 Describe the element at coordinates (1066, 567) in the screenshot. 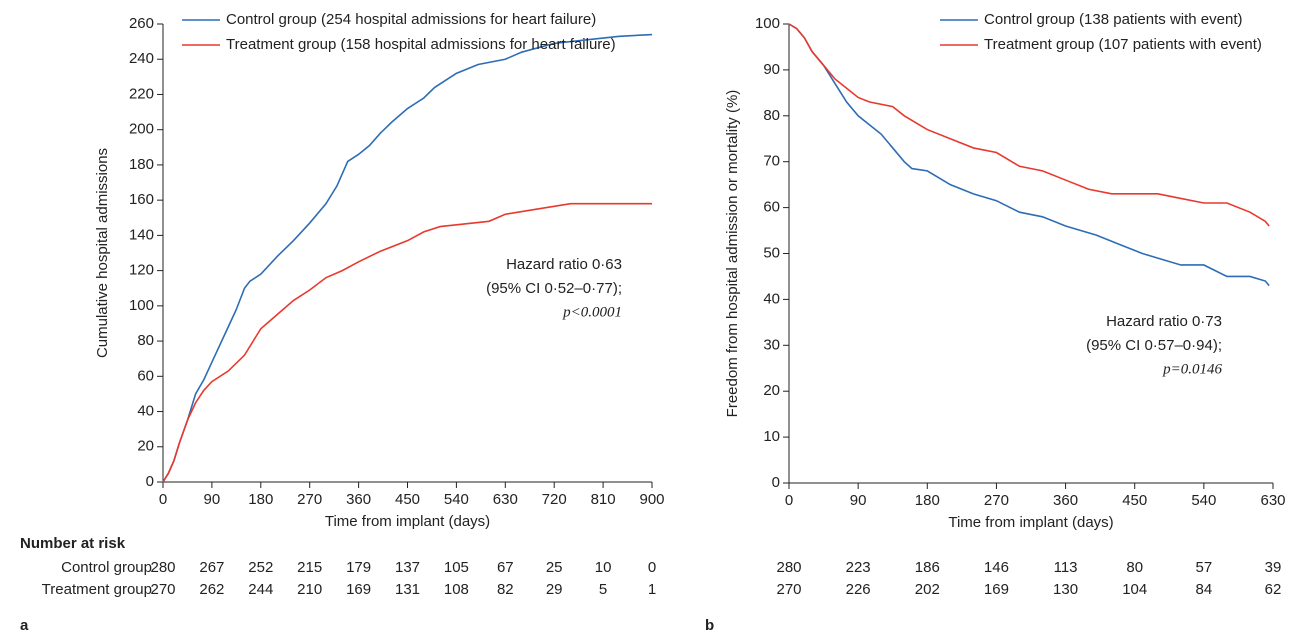

I see `risk-value: 113` at that location.